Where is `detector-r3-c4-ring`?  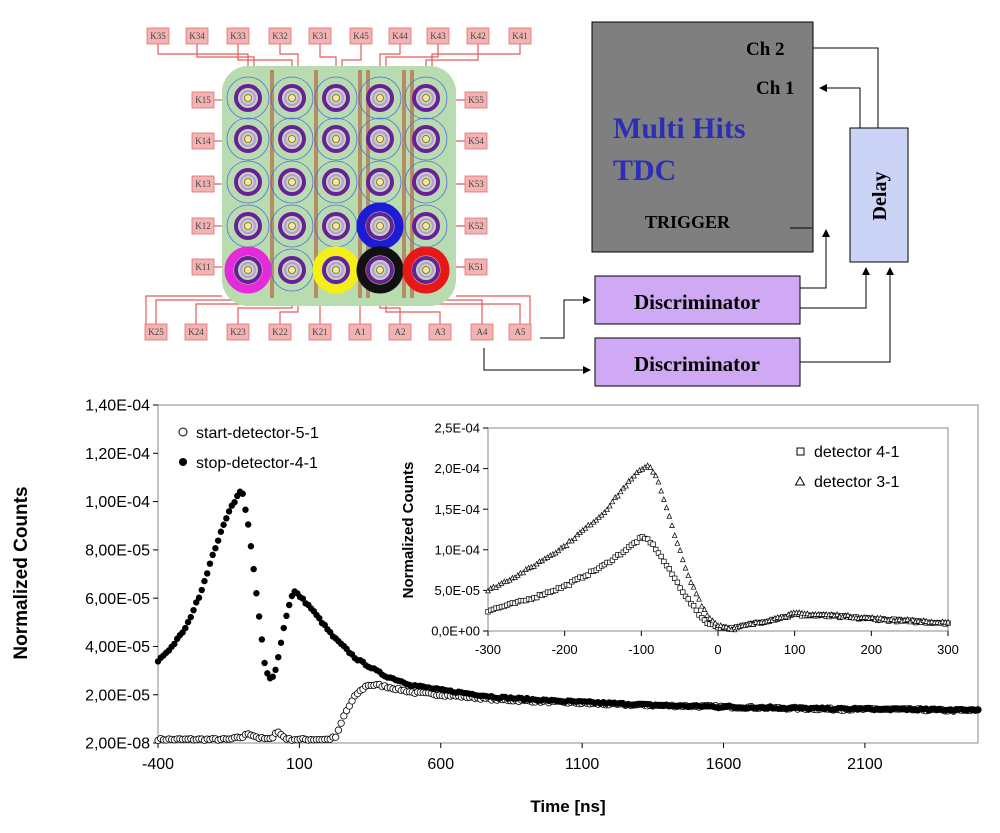 detector-r3-c4-ring is located at coordinates (380, 182).